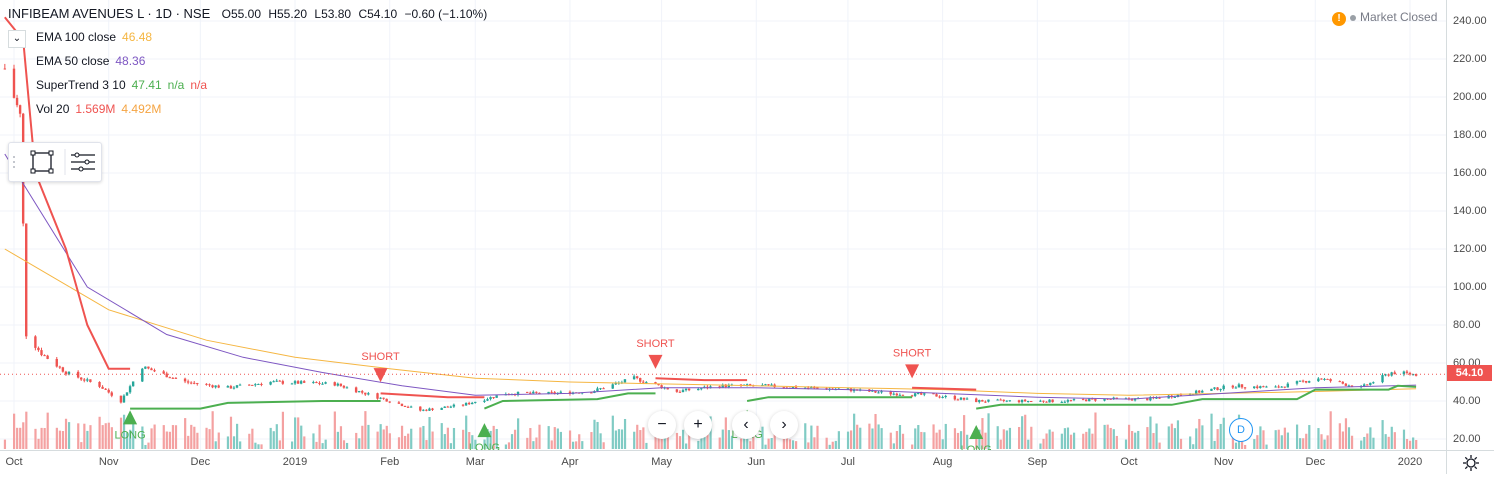 This screenshot has width=1494, height=480. I want to click on indicator-row: SuperTrend 3 10 47.41 n/a n/a, so click(263, 85).